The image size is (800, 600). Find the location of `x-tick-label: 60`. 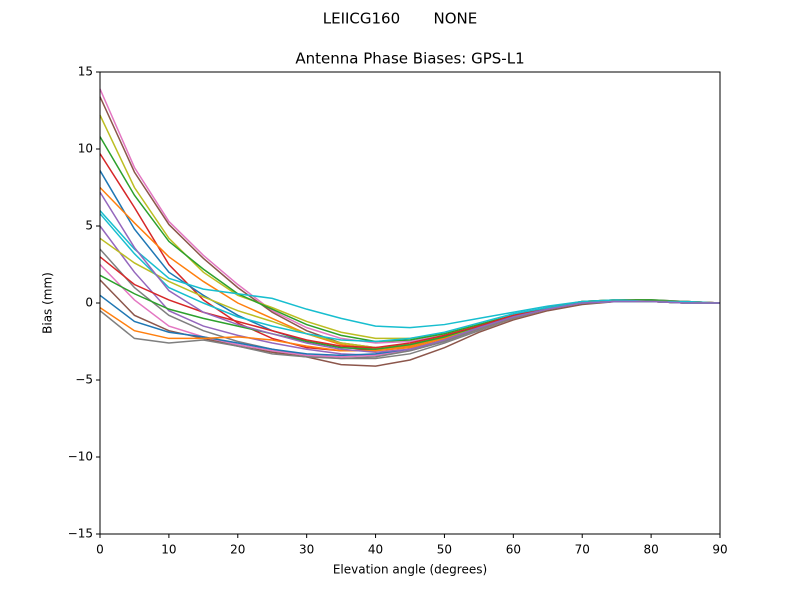

x-tick-label: 60 is located at coordinates (513, 550).